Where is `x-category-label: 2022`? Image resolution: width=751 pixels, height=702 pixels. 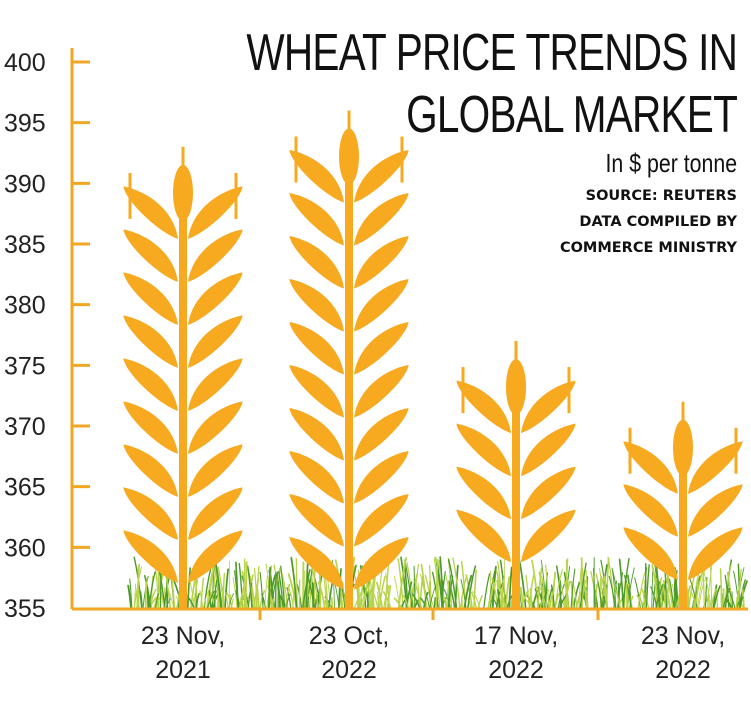 x-category-label: 2022 is located at coordinates (683, 670).